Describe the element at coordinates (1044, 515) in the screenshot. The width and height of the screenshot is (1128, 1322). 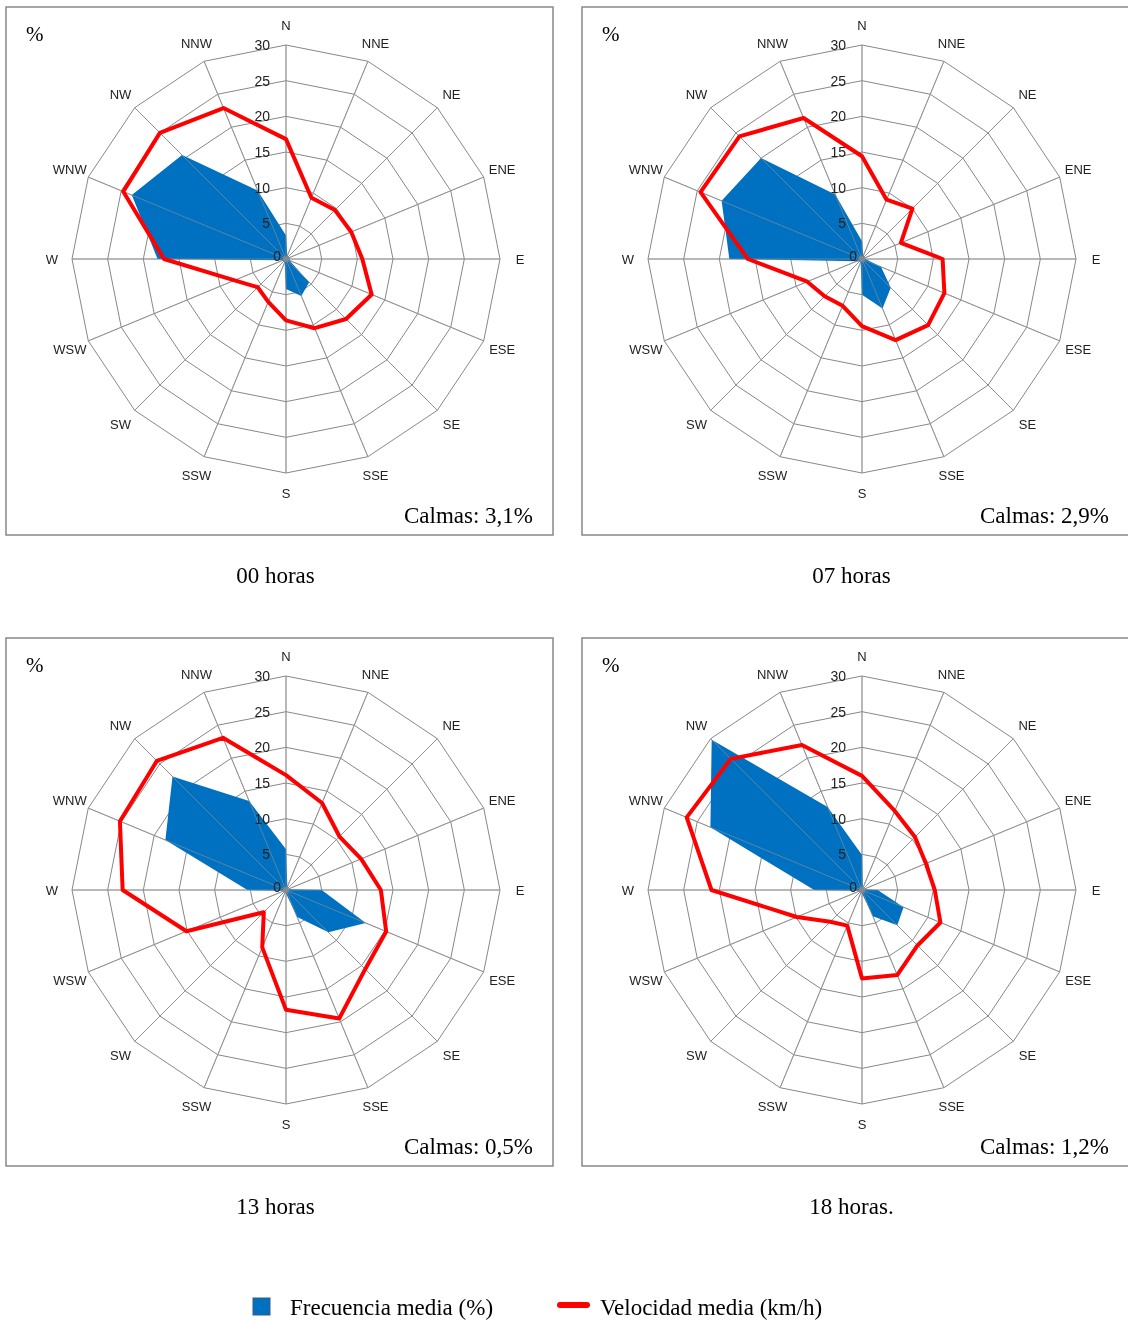
I see `text: Calmas: 2,9%` at that location.